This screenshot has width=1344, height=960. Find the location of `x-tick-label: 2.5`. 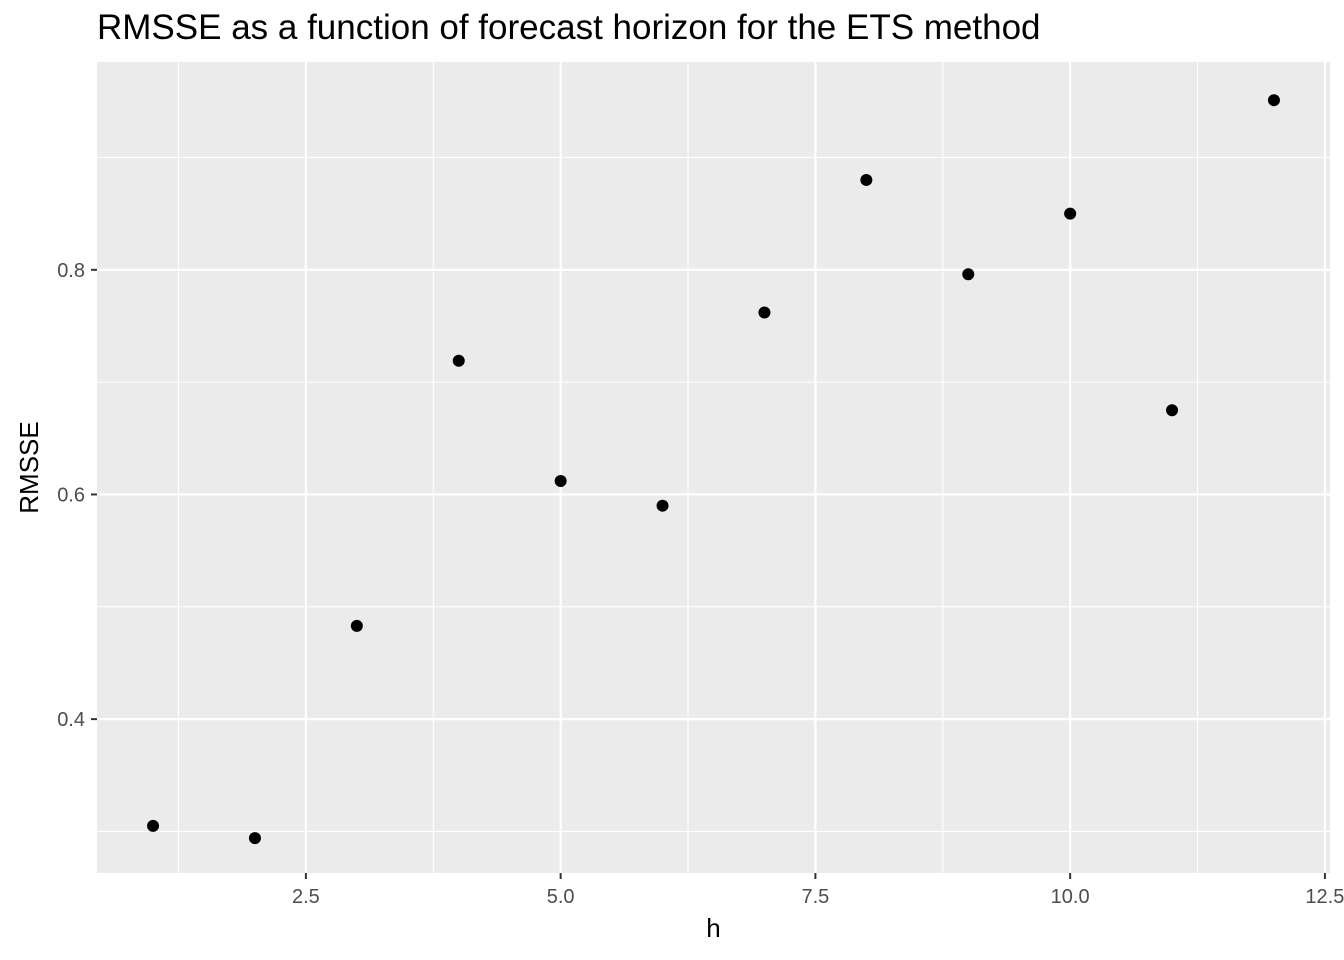

x-tick-label: 2.5 is located at coordinates (306, 897).